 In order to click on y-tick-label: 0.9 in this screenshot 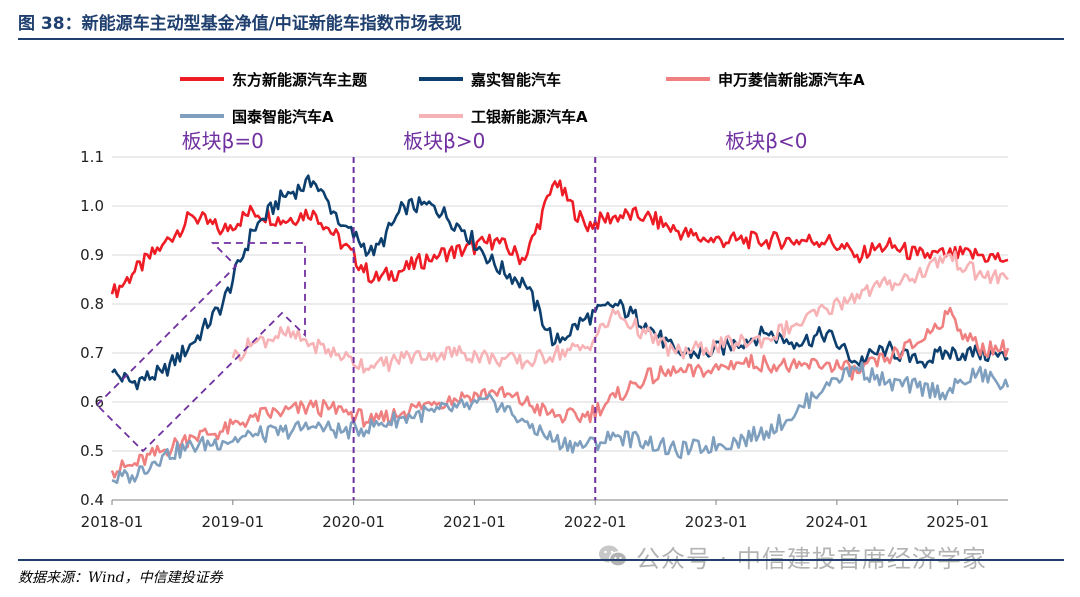, I will do `click(92, 255)`.